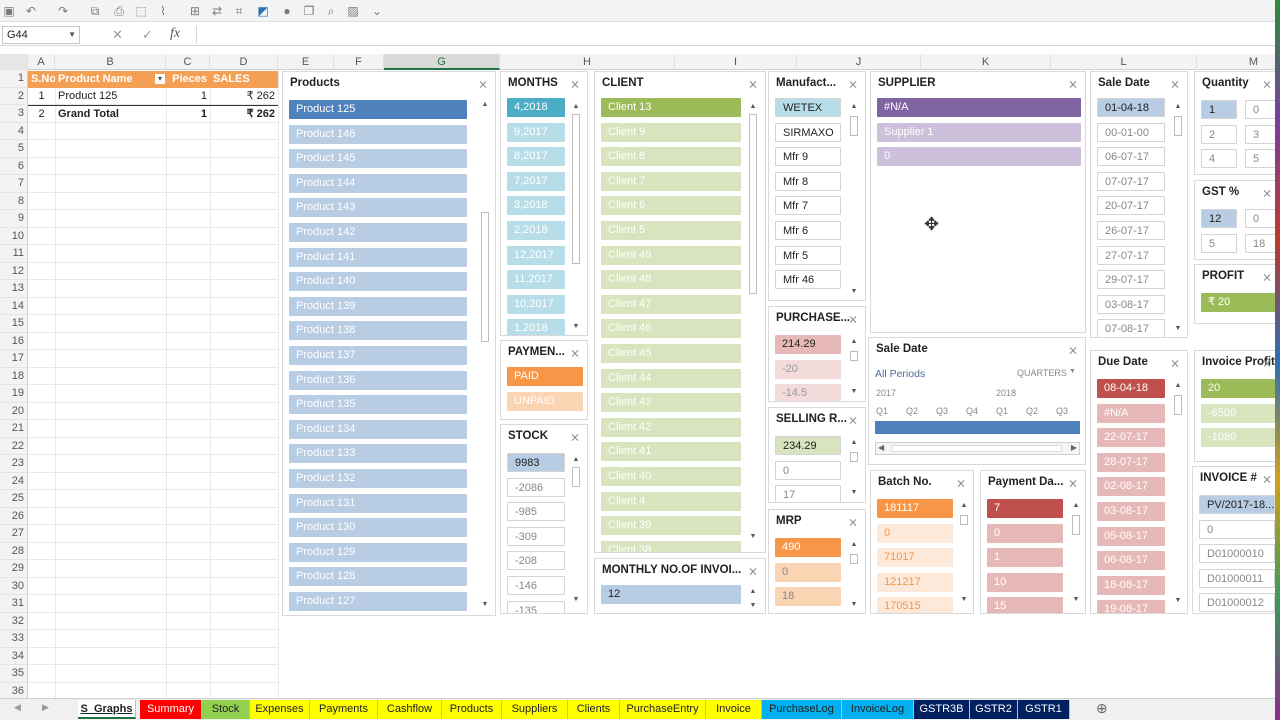  I want to click on slicer-item: Client 6, so click(671, 206).